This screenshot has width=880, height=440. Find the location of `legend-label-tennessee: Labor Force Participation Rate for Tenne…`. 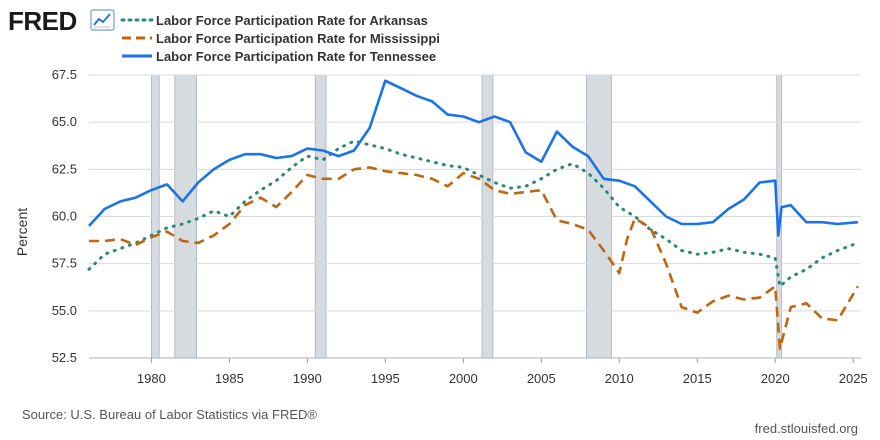

legend-label-tennessee: Labor Force Participation Rate for Tenne… is located at coordinates (296, 56).